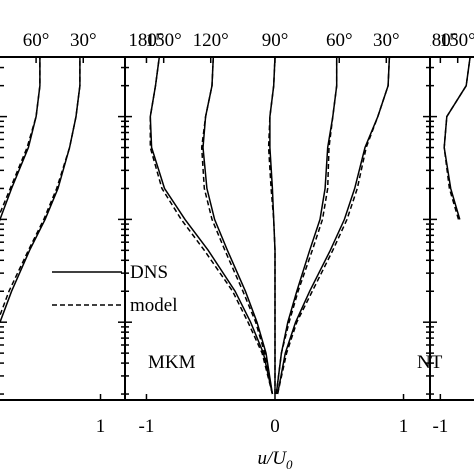 Image resolution: width=474 pixels, height=474 pixels. Describe the element at coordinates (430, 362) in the screenshot. I see `panel-label: NT` at that location.